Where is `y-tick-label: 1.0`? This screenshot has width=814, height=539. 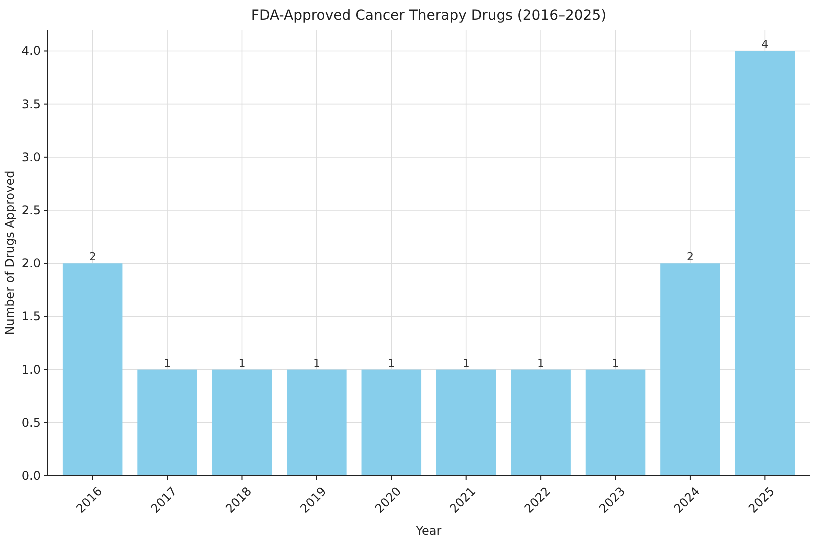
y-tick-label: 1.0 is located at coordinates (31, 369).